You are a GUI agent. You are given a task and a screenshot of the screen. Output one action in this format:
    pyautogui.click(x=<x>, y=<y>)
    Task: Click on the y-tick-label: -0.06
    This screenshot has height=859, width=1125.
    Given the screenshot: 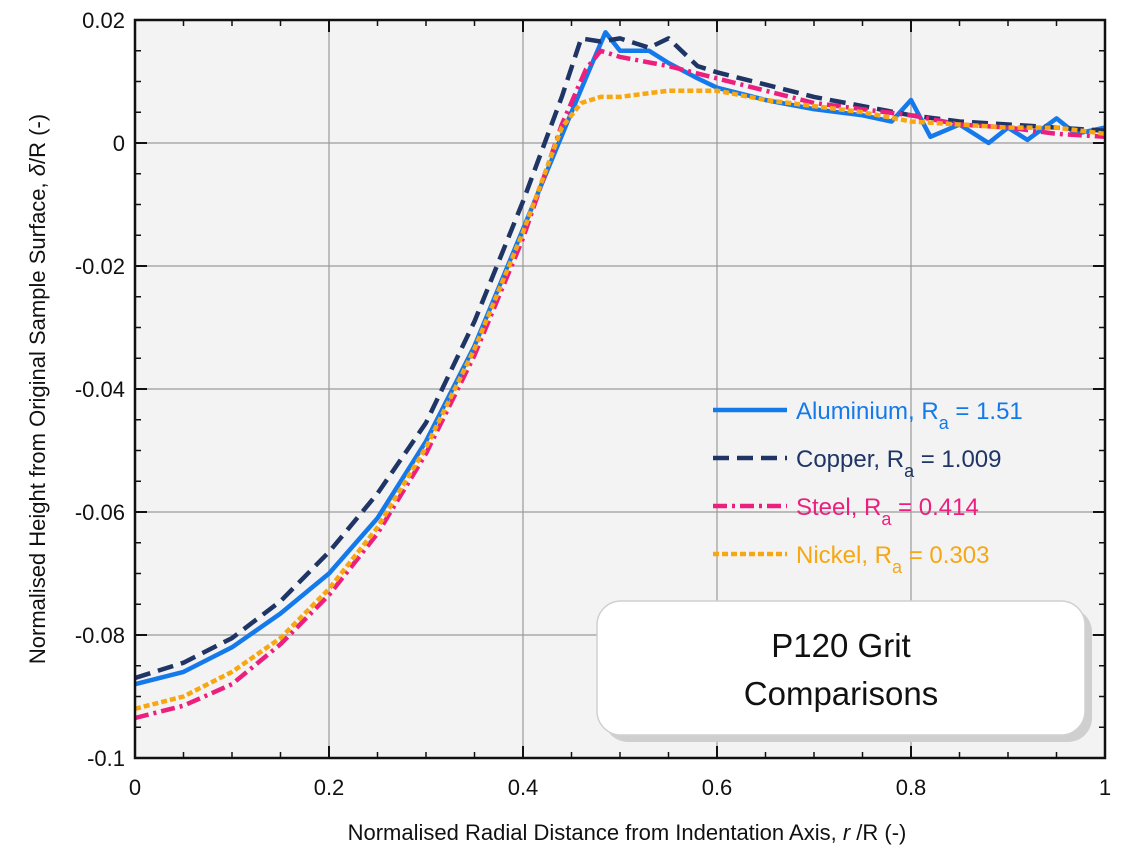 What is the action you would take?
    pyautogui.click(x=100, y=512)
    